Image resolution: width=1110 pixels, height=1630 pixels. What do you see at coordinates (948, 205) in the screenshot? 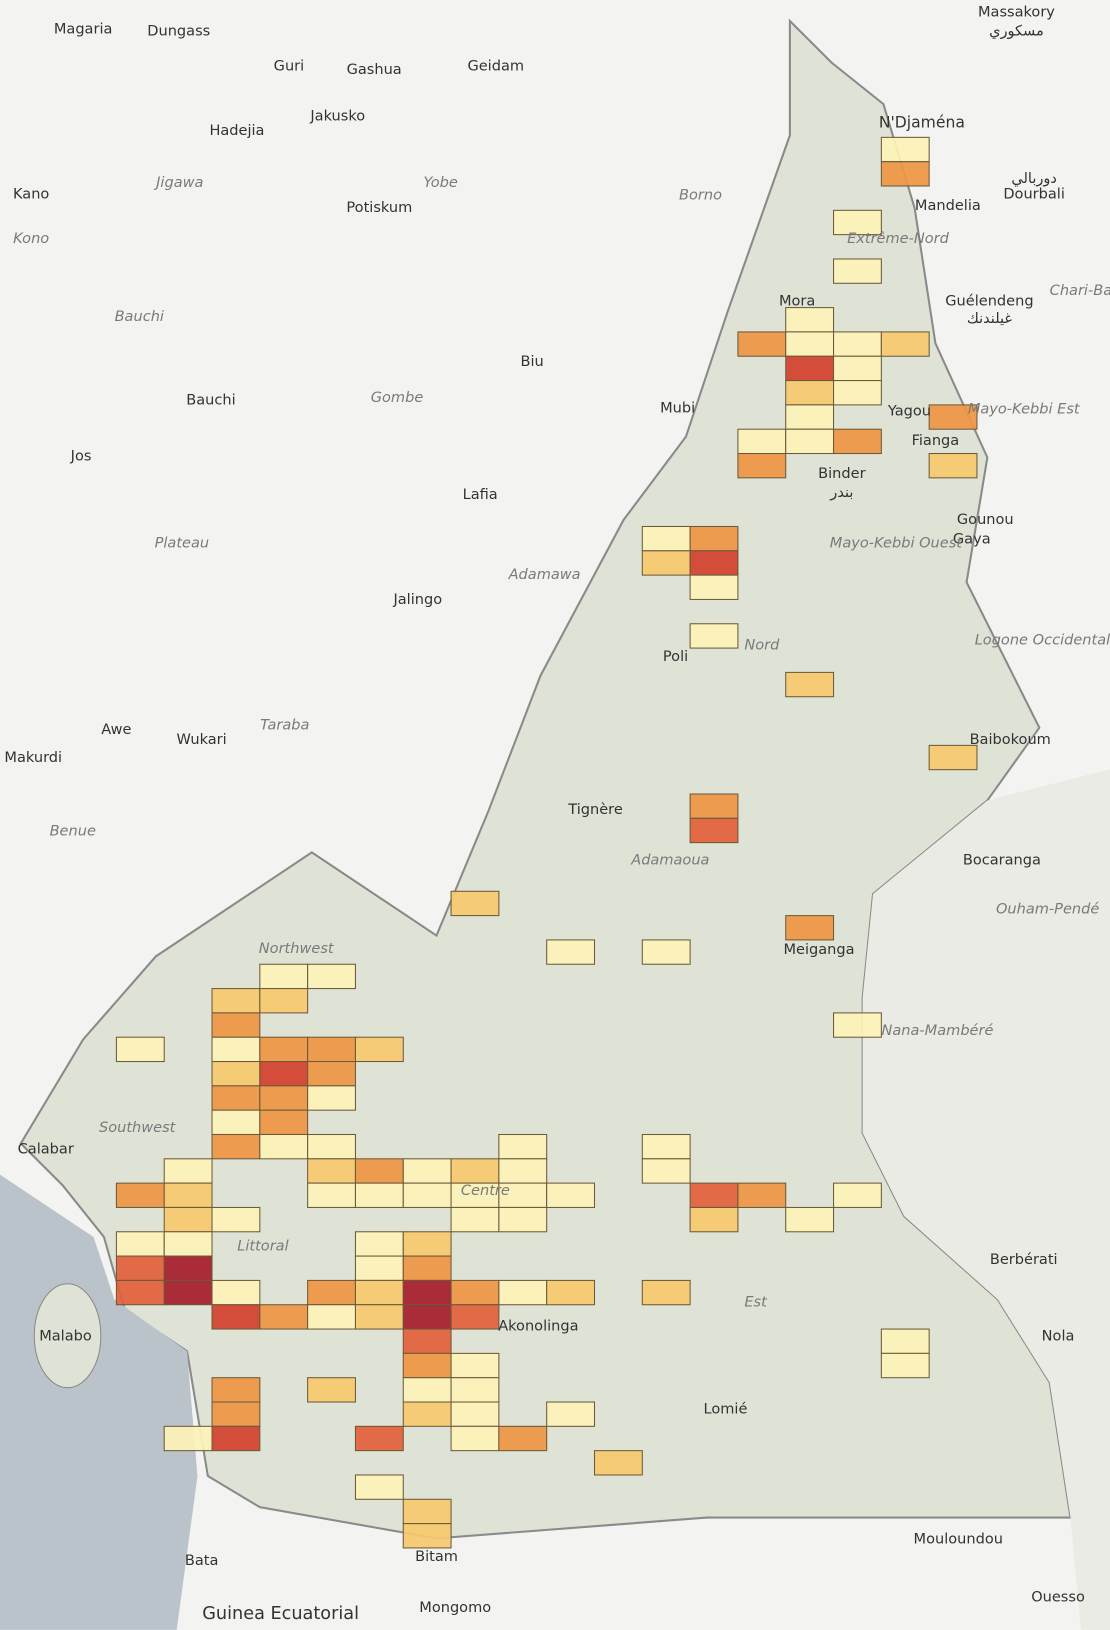
I see `city-label: Mandelia` at bounding box center [948, 205].